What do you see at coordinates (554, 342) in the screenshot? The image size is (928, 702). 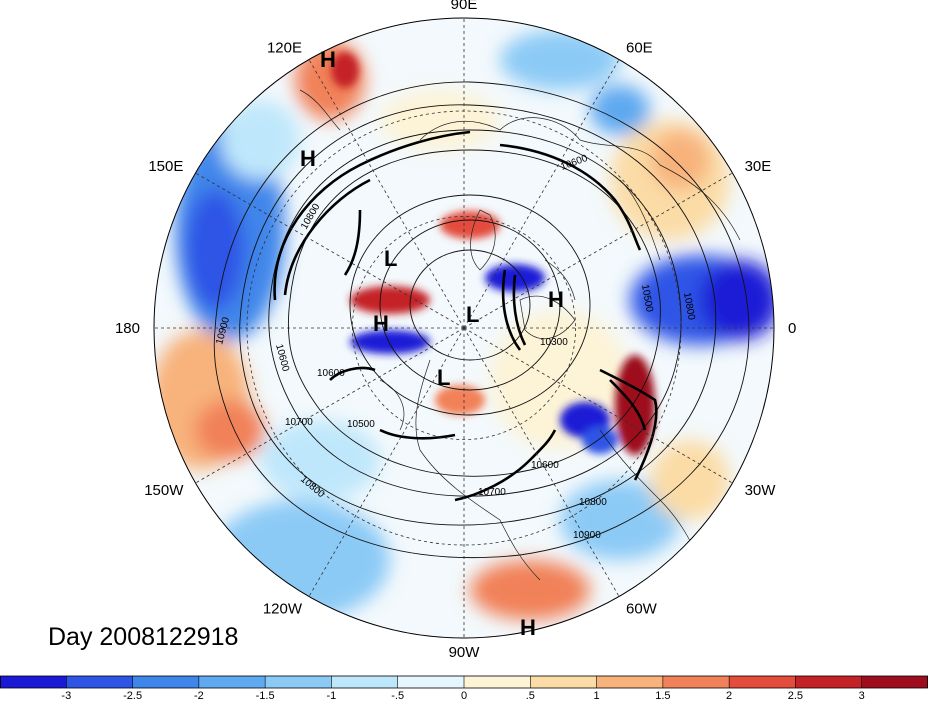 I see `contour-label: 10300` at bounding box center [554, 342].